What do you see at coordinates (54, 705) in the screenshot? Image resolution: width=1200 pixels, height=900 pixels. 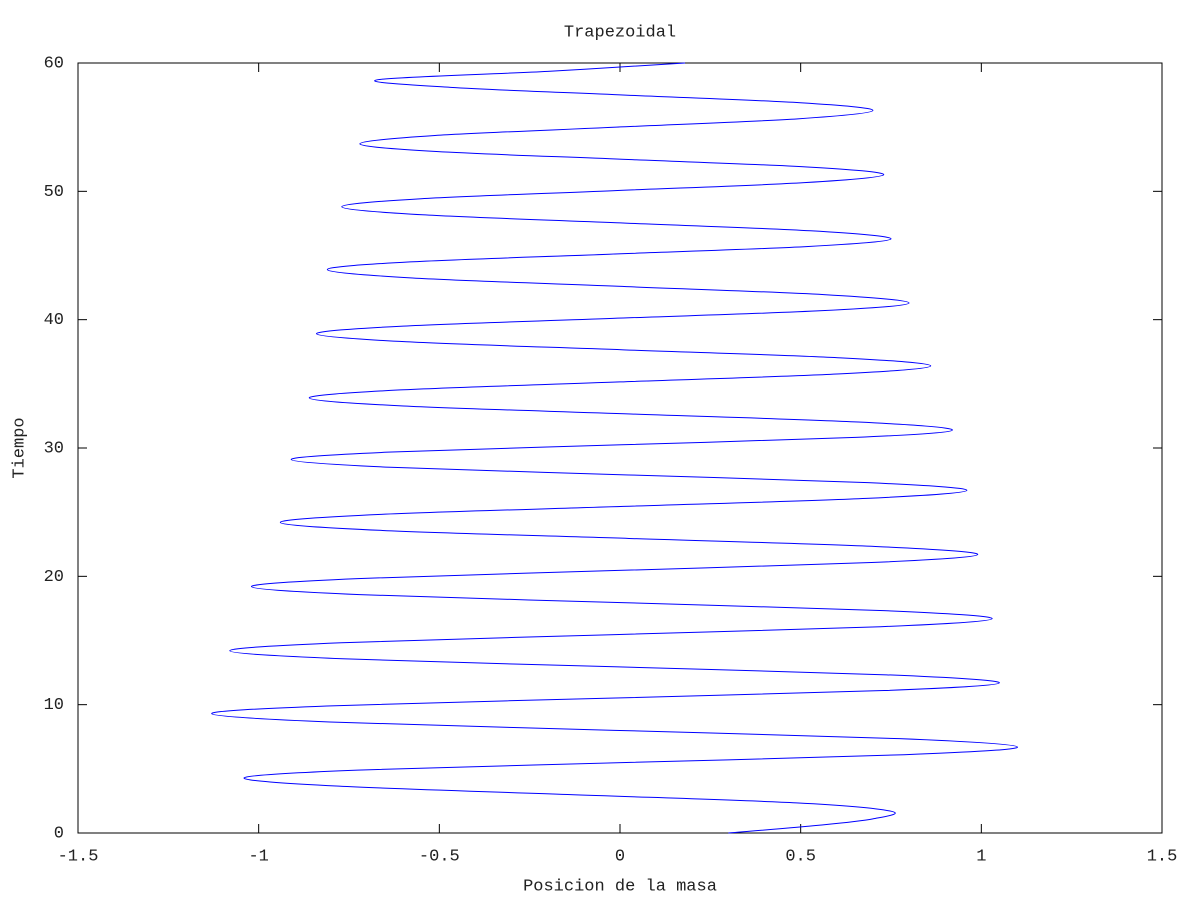 I see `y-tick-label: 10` at bounding box center [54, 705].